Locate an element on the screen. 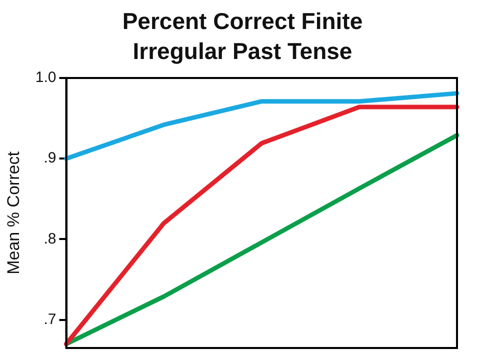  y-tick-label: 1.0 is located at coordinates (45, 77).